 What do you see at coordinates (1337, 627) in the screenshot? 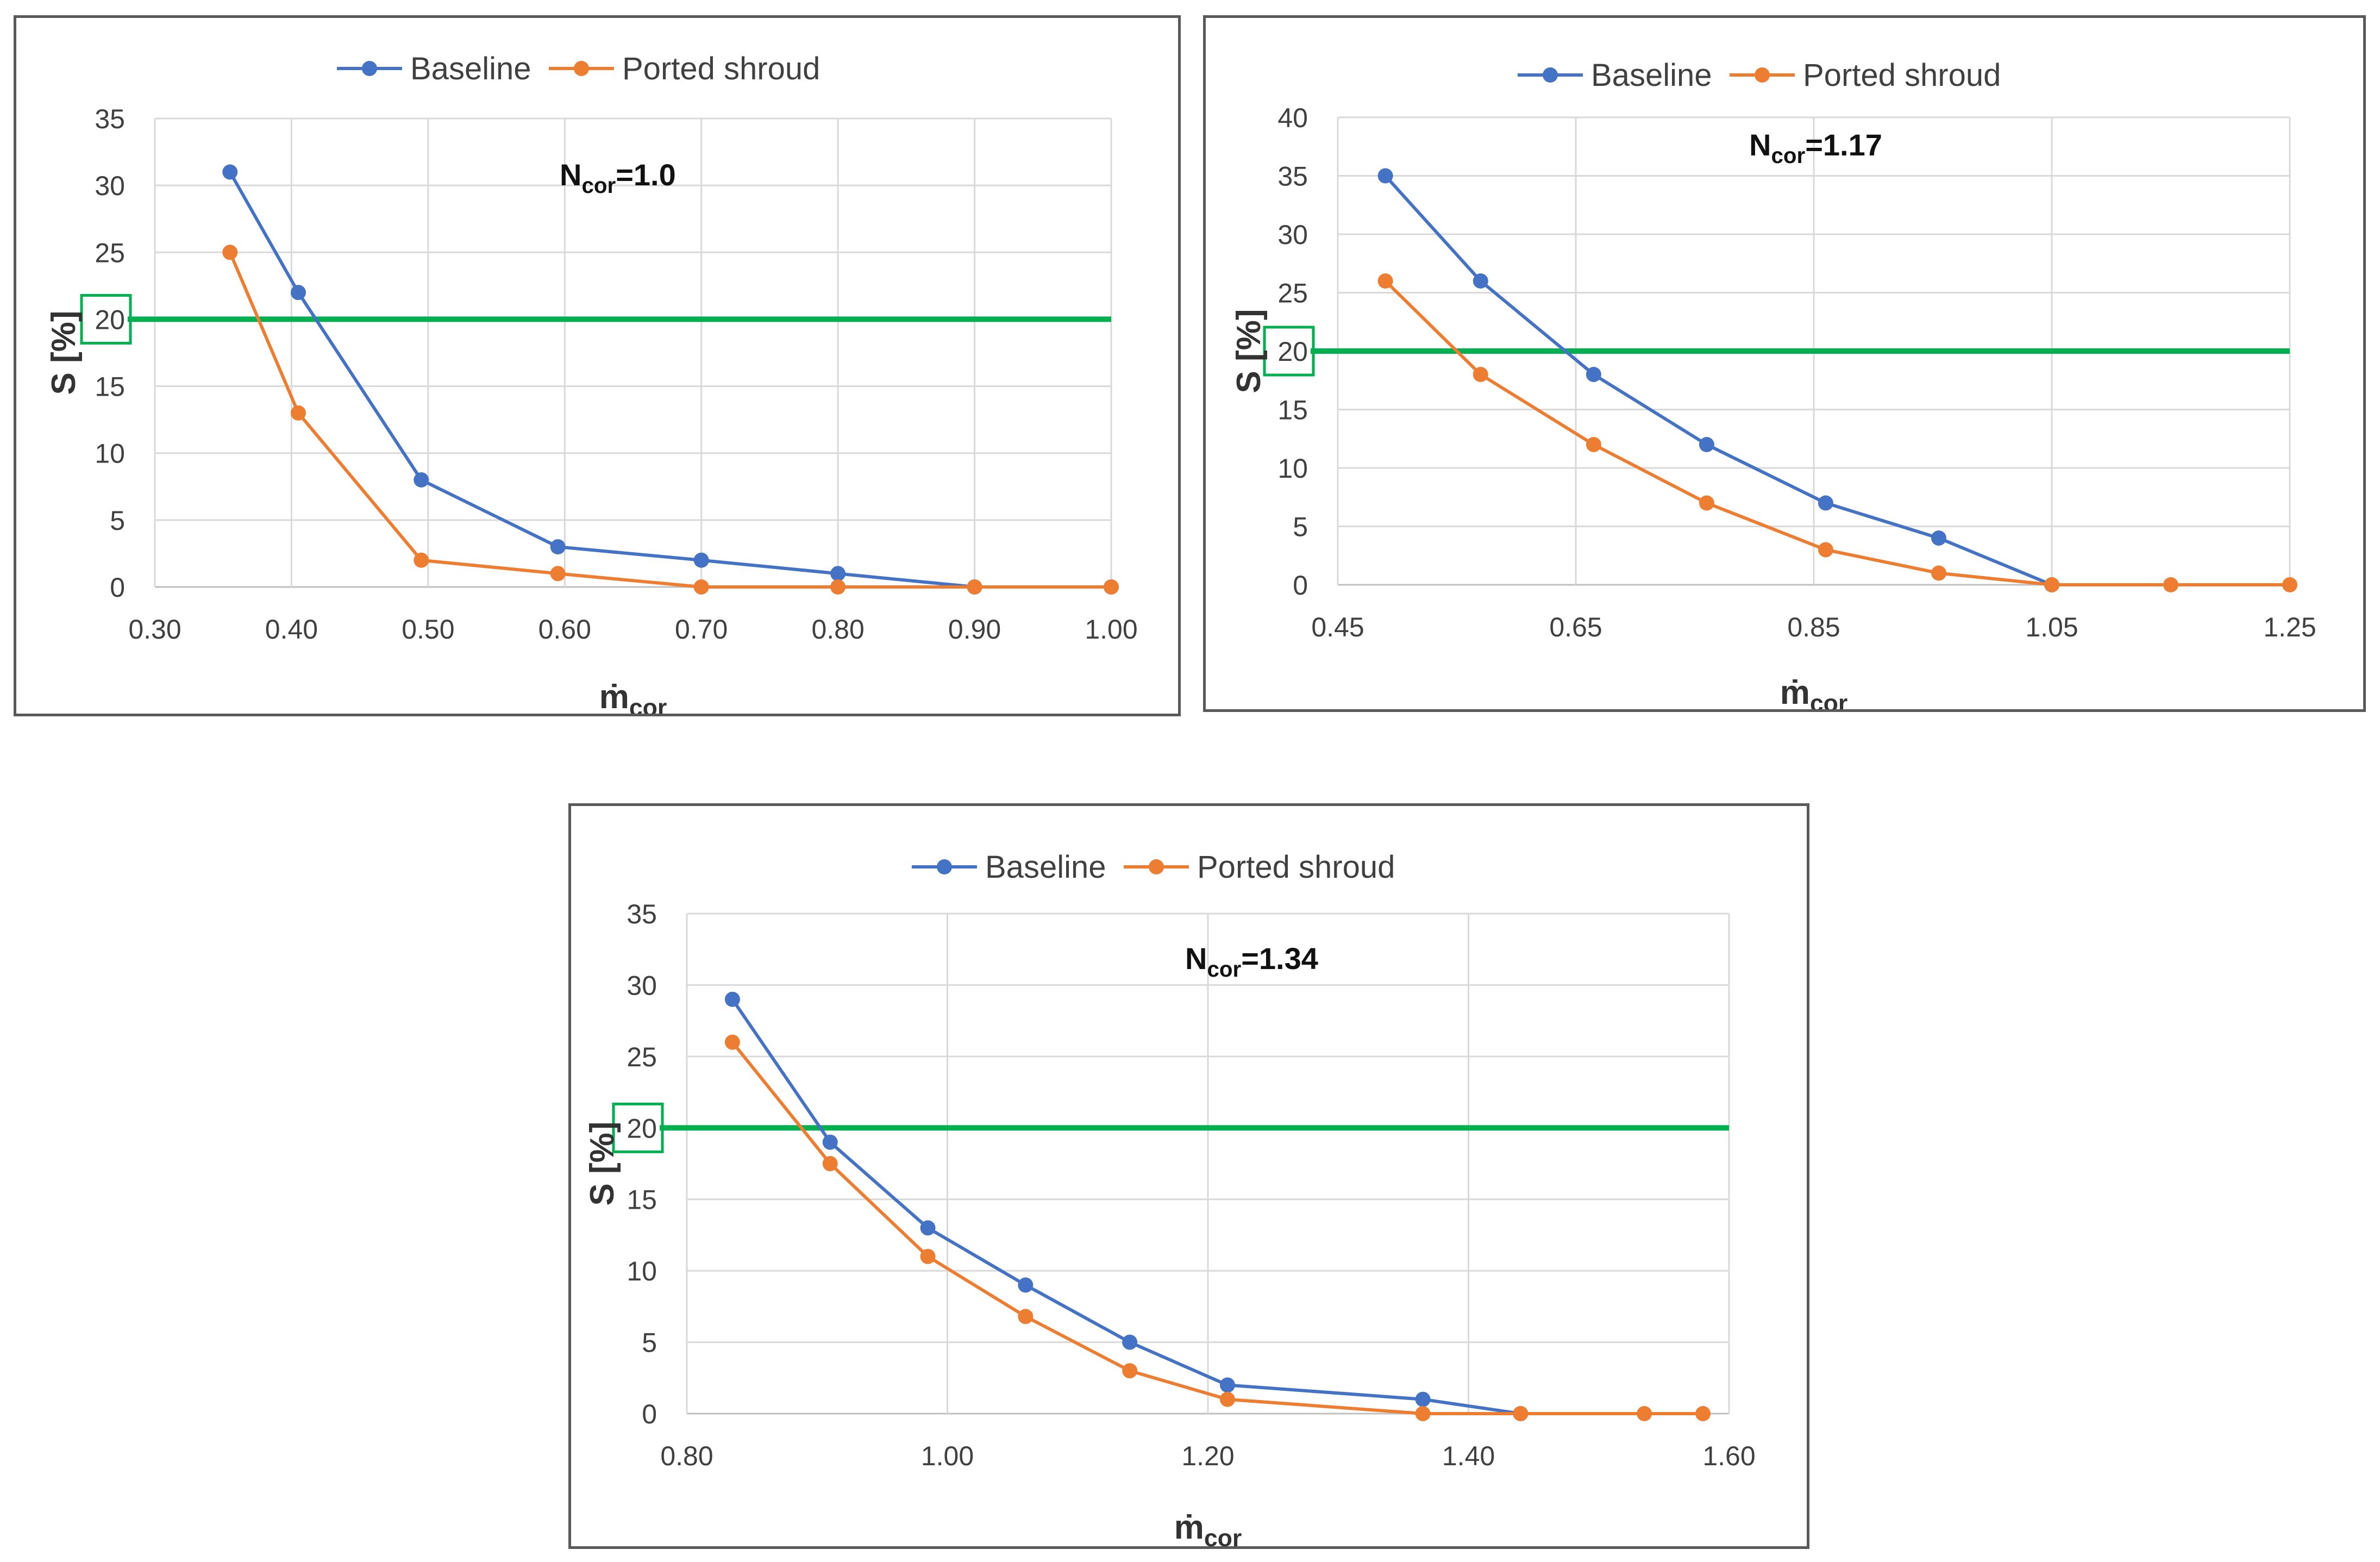
I see `x-tick-label: 0.45` at bounding box center [1337, 627].